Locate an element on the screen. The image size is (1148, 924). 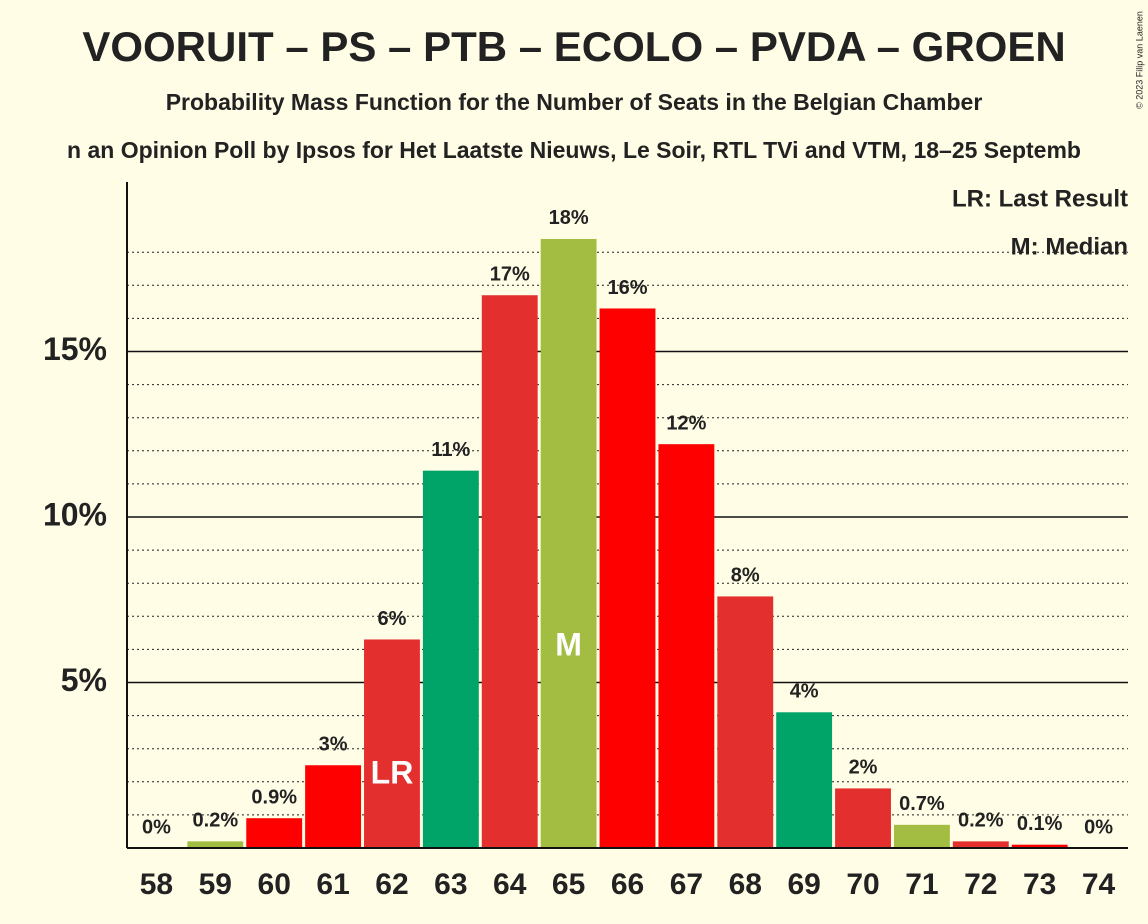
x-tick-label: 73 is located at coordinates (1039, 884).